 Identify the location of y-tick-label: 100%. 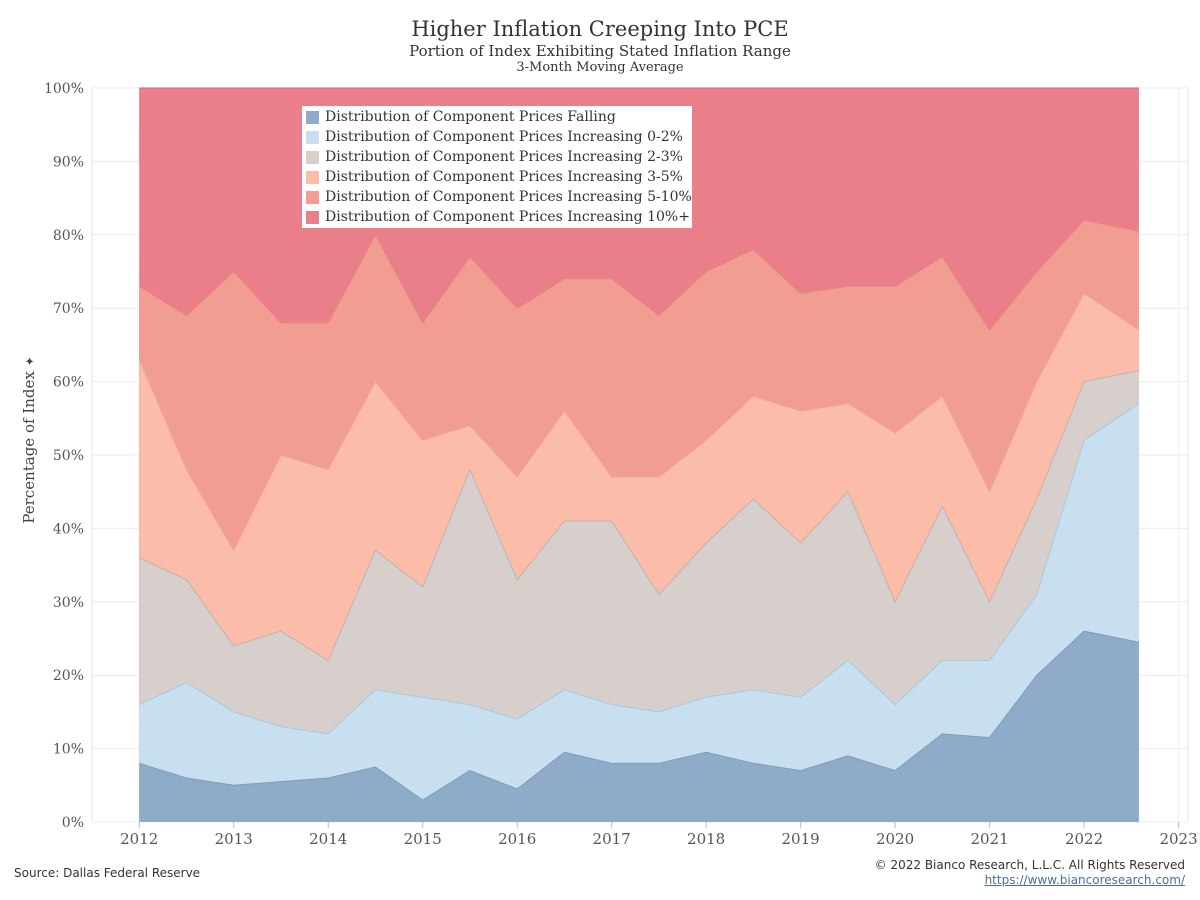
(64, 89).